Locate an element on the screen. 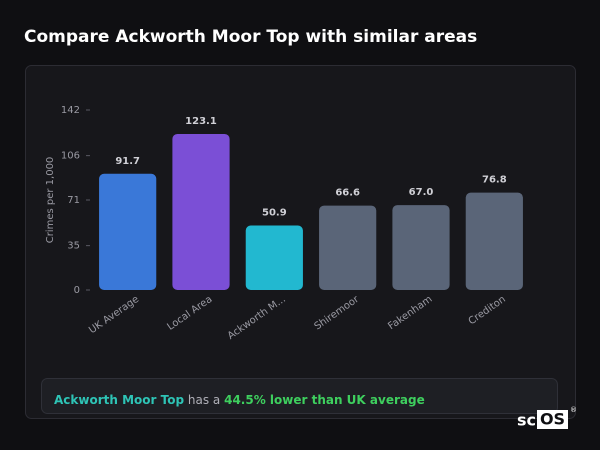 This screenshot has width=600, height=450. value-label: 123.1 is located at coordinates (201, 121).